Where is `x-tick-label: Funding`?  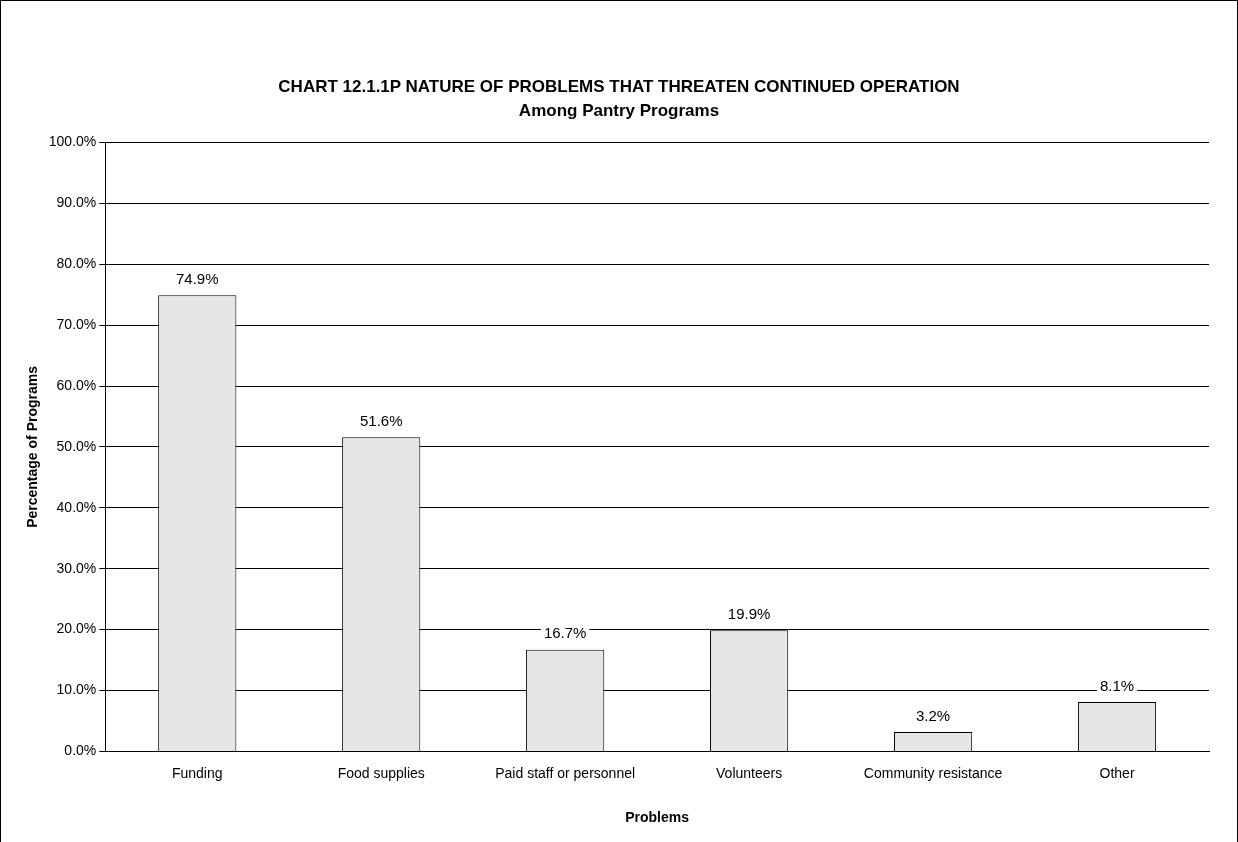 x-tick-label: Funding is located at coordinates (197, 772).